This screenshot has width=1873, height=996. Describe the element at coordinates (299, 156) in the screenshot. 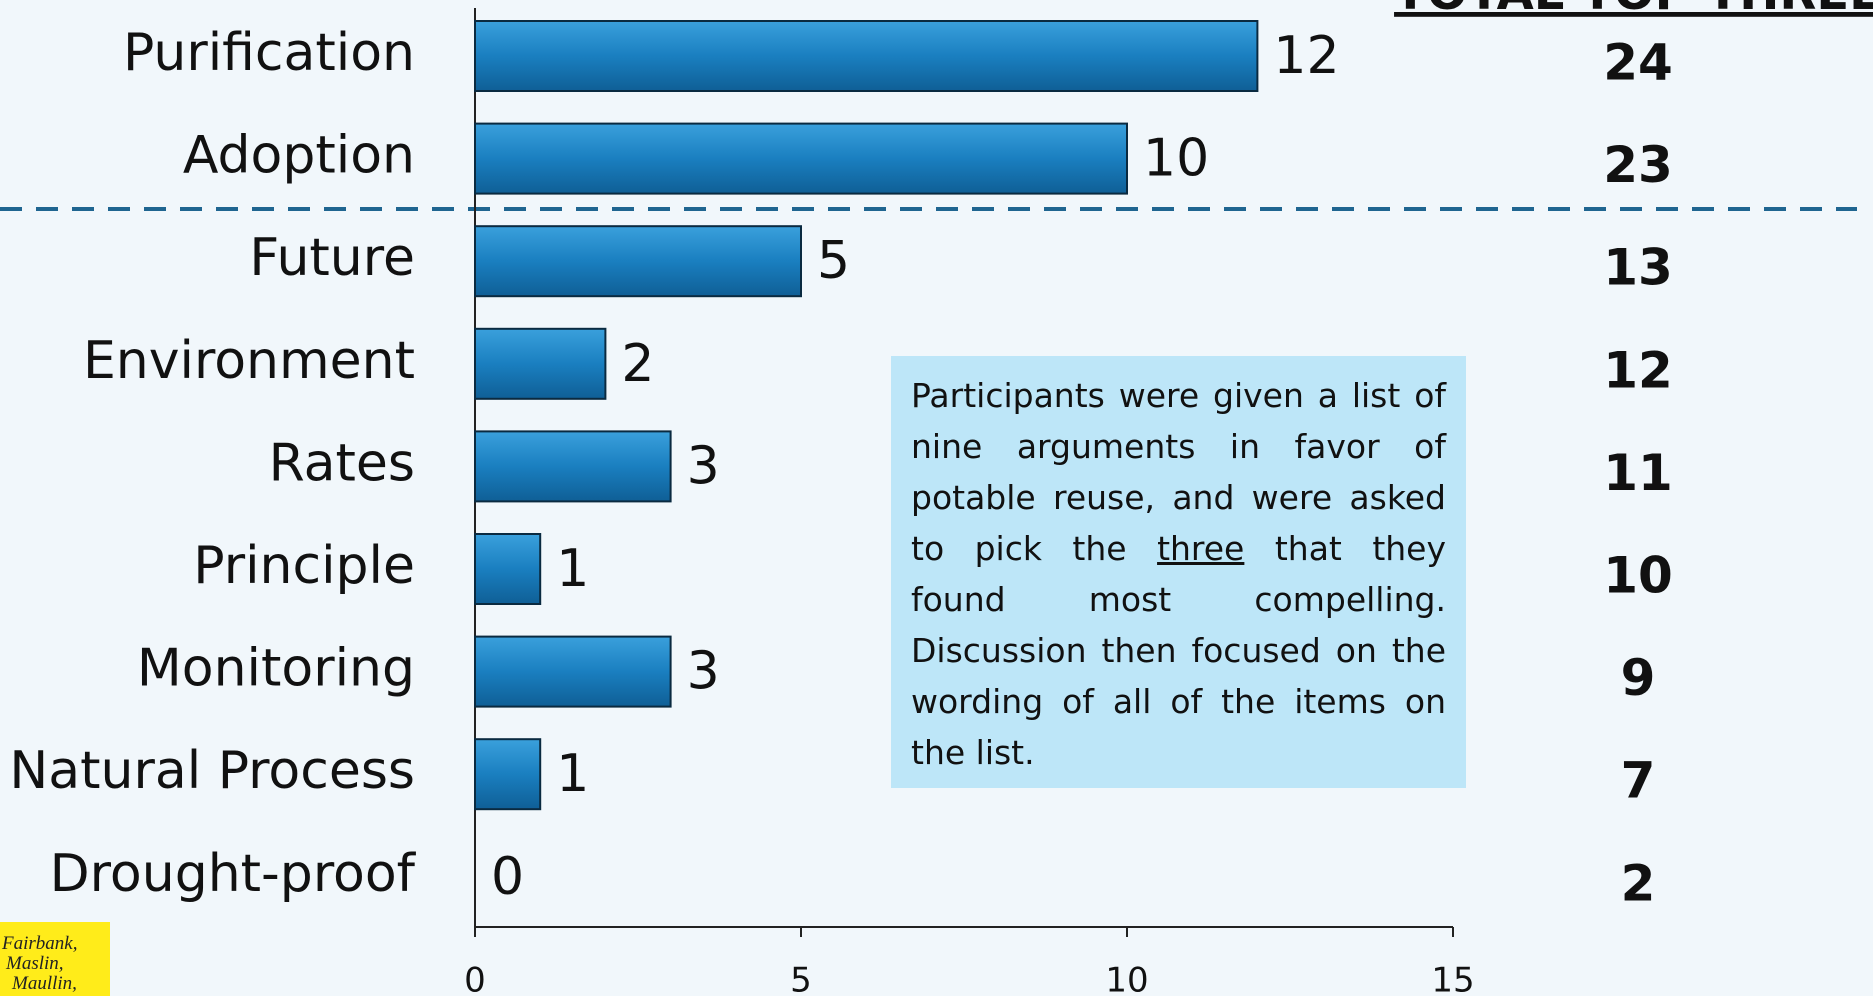

I see `category-label: Adoption` at that location.